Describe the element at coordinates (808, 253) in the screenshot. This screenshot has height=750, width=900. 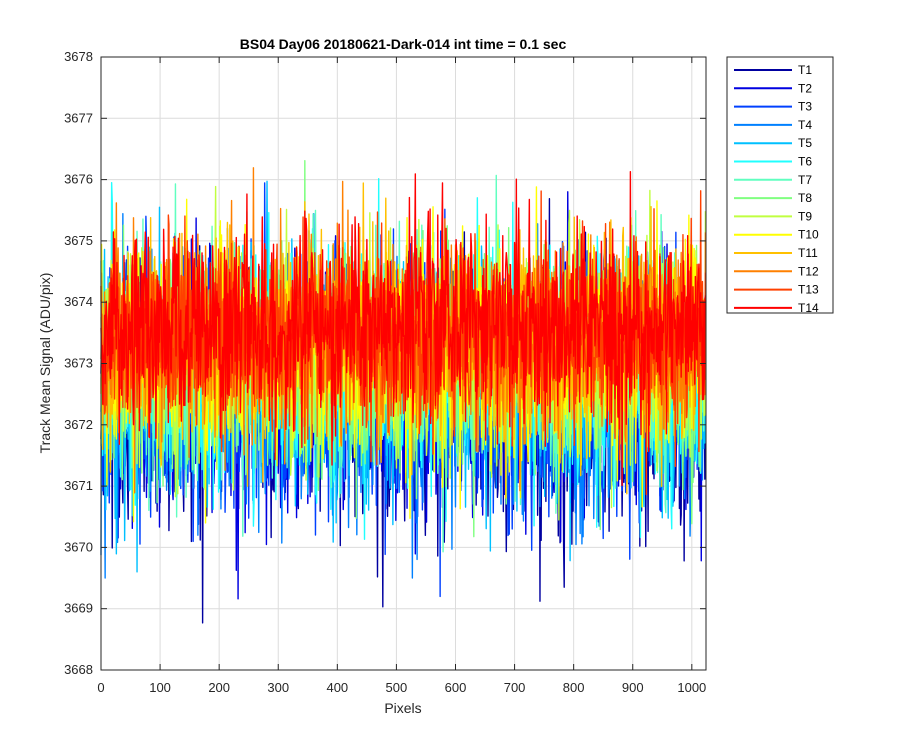
I see `legend-label: T11` at that location.